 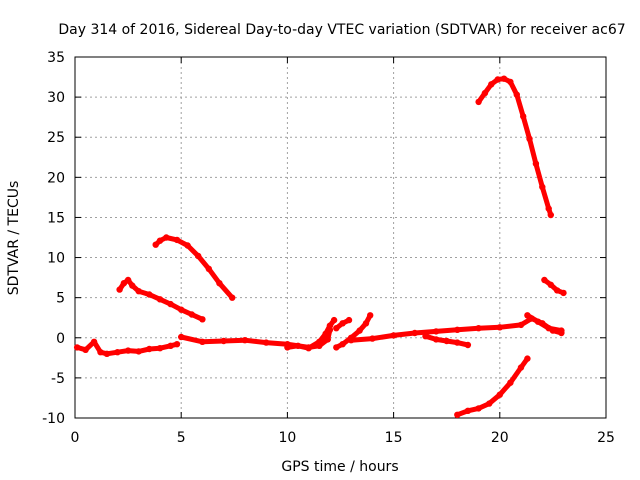 I want to click on y-tick-label: 30, so click(x=56, y=98).